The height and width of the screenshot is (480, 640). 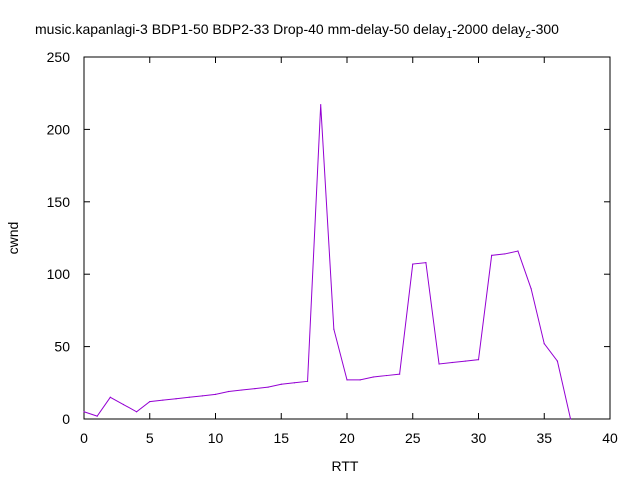 What do you see at coordinates (610, 438) in the screenshot?
I see `x-tick-label: 40` at bounding box center [610, 438].